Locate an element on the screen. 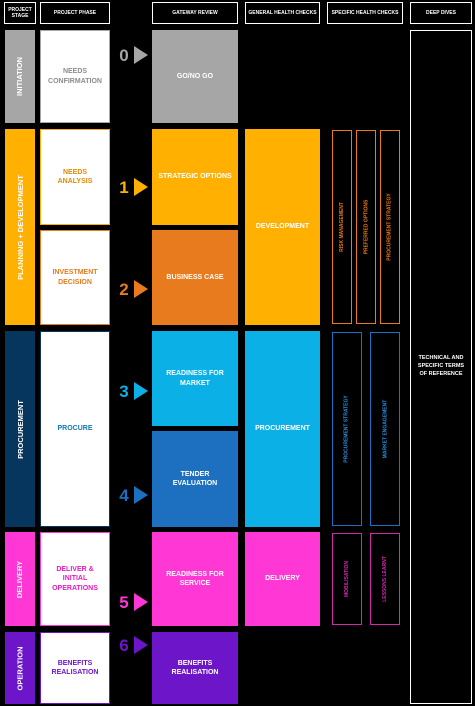 The height and width of the screenshot is (706, 475). stage-planning-label: PLANNING + DEVELOPMENT is located at coordinates (20, 227).